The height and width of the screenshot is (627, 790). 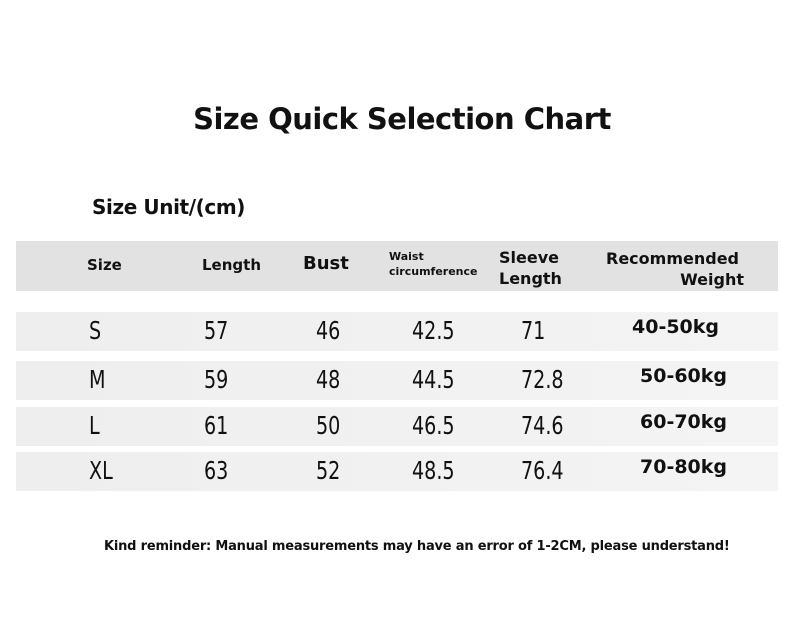 I want to click on header-weight-line2: Weight, so click(x=712, y=279).